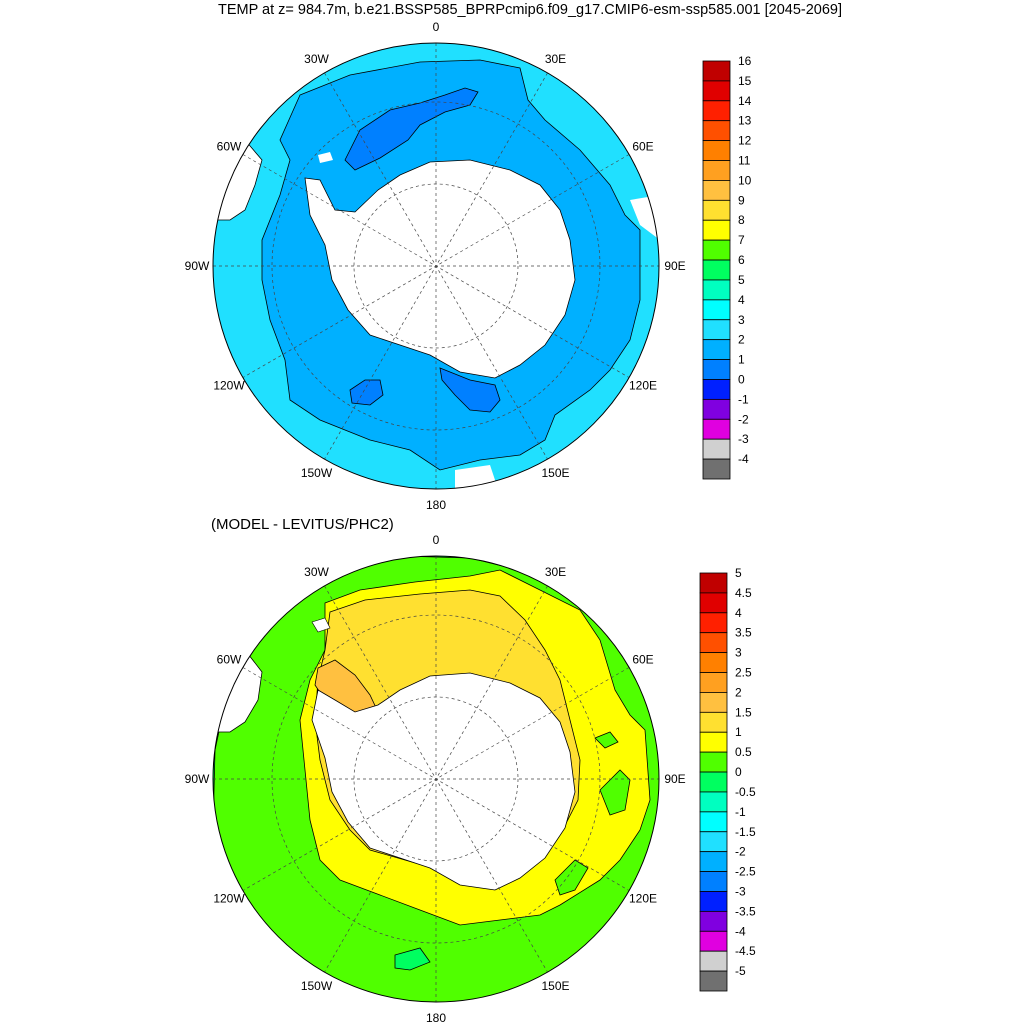 This screenshot has height=1024, width=1024. Describe the element at coordinates (411, 129) in the screenshot. I see `top-band-1-2-north` at that location.